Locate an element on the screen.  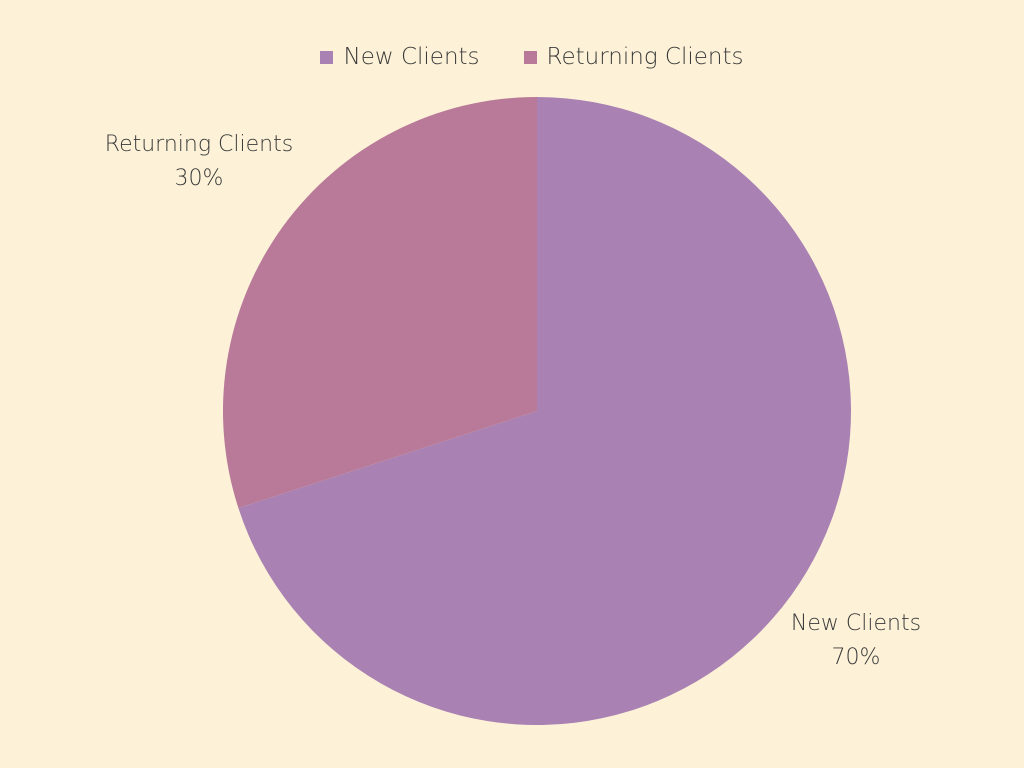
legend-item-returning-clients: Returning Clients is located at coordinates (633, 57).